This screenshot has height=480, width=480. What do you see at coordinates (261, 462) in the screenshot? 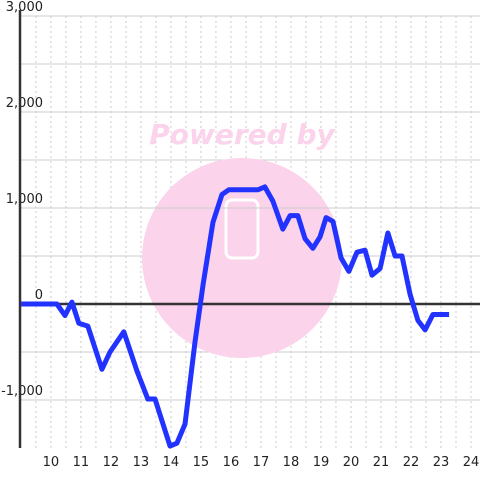
I see `x-tick-label: 17` at bounding box center [261, 462].